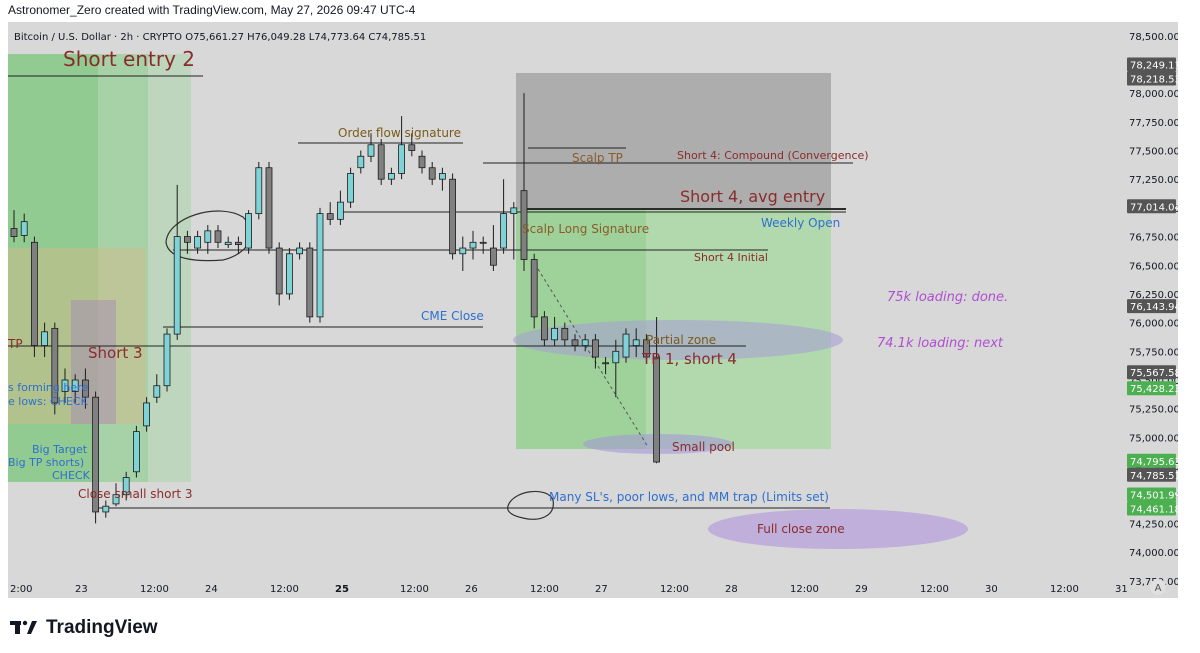  I want to click on time-axis-tick: 2:00, so click(21, 589).